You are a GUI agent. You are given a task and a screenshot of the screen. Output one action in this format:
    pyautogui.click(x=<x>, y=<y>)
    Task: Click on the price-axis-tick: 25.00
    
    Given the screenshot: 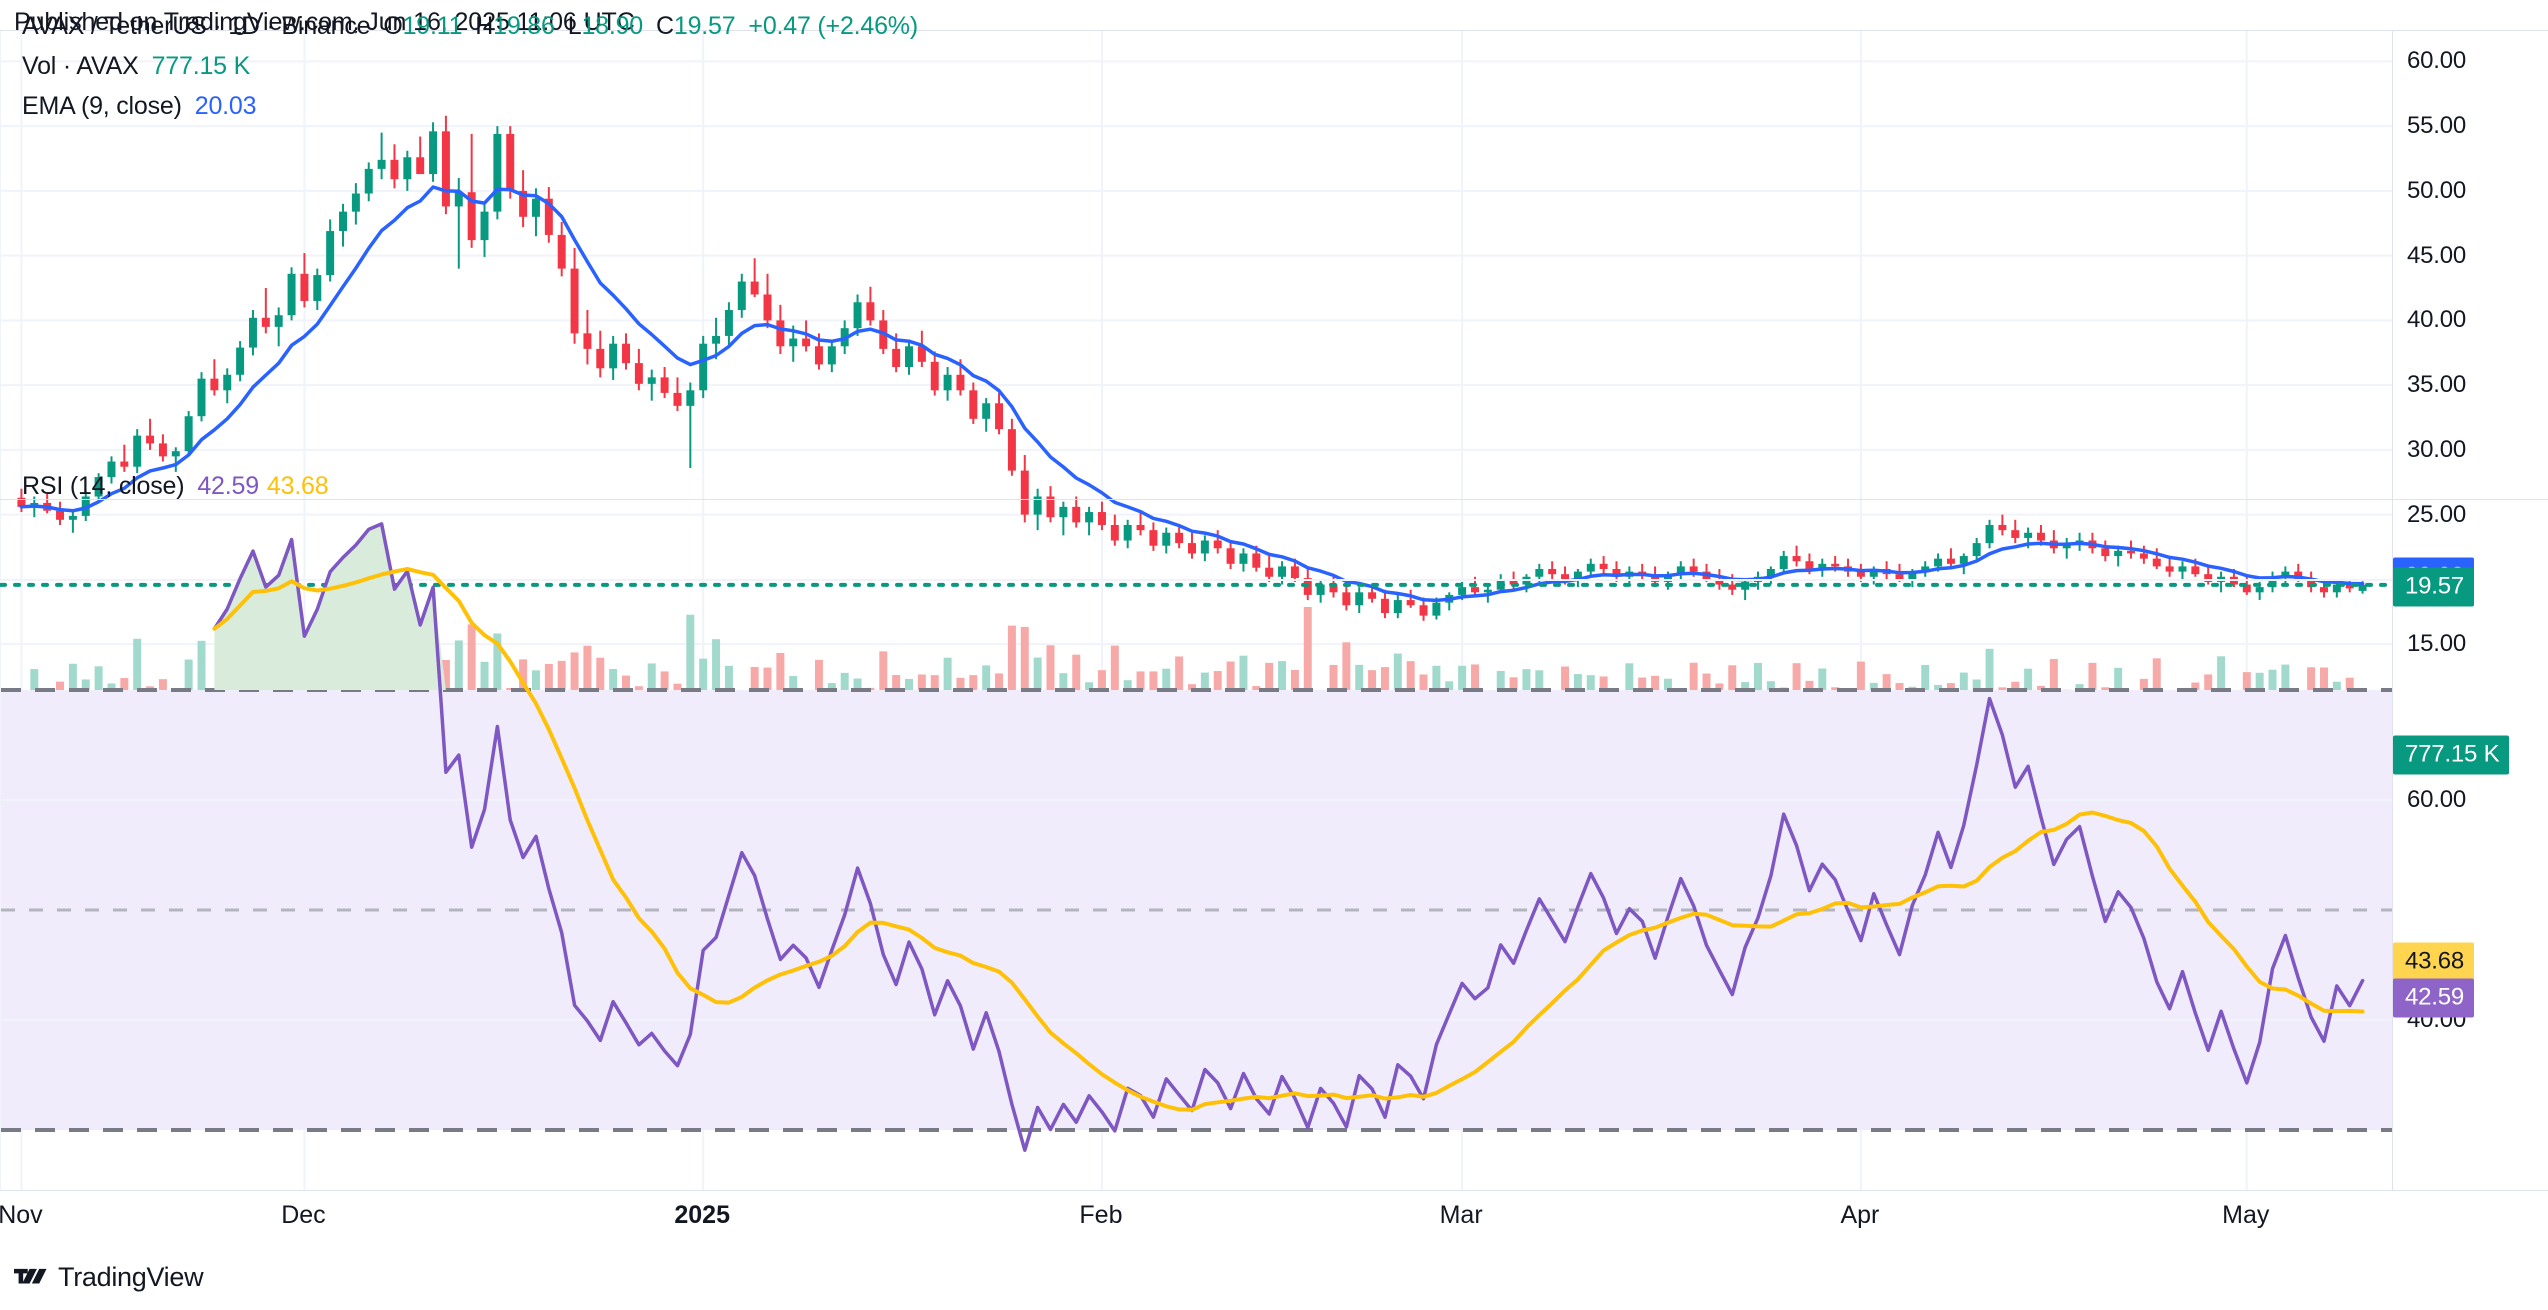 What is the action you would take?
    pyautogui.click(x=2437, y=514)
    